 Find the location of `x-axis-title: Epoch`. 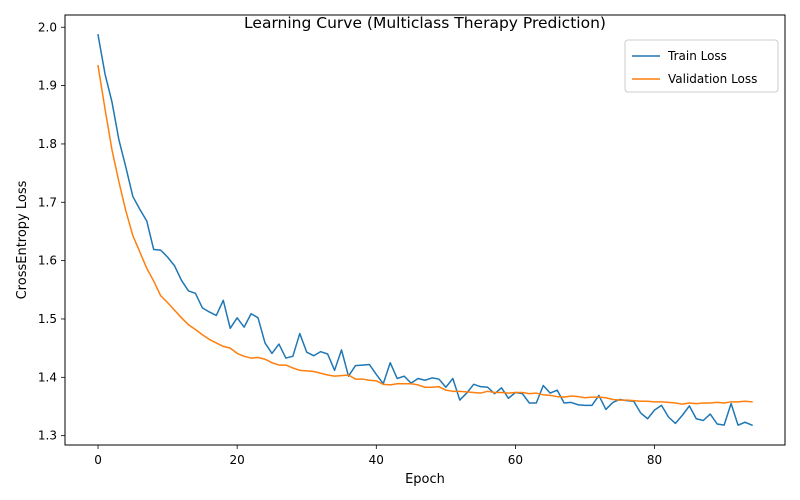

x-axis-title: Epoch is located at coordinates (425, 479).